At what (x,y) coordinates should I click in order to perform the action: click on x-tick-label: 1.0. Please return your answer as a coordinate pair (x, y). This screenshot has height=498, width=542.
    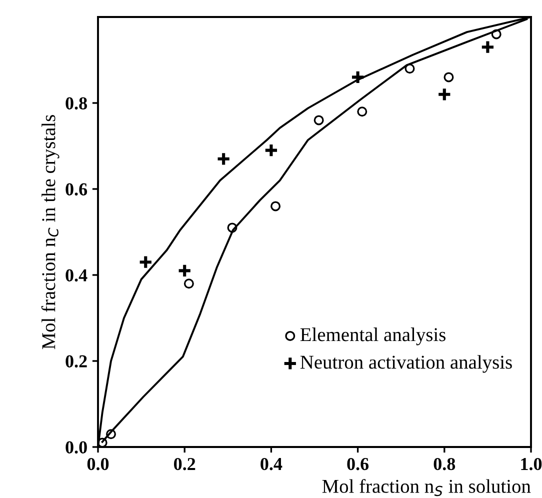
    Looking at the image, I should click on (531, 464).